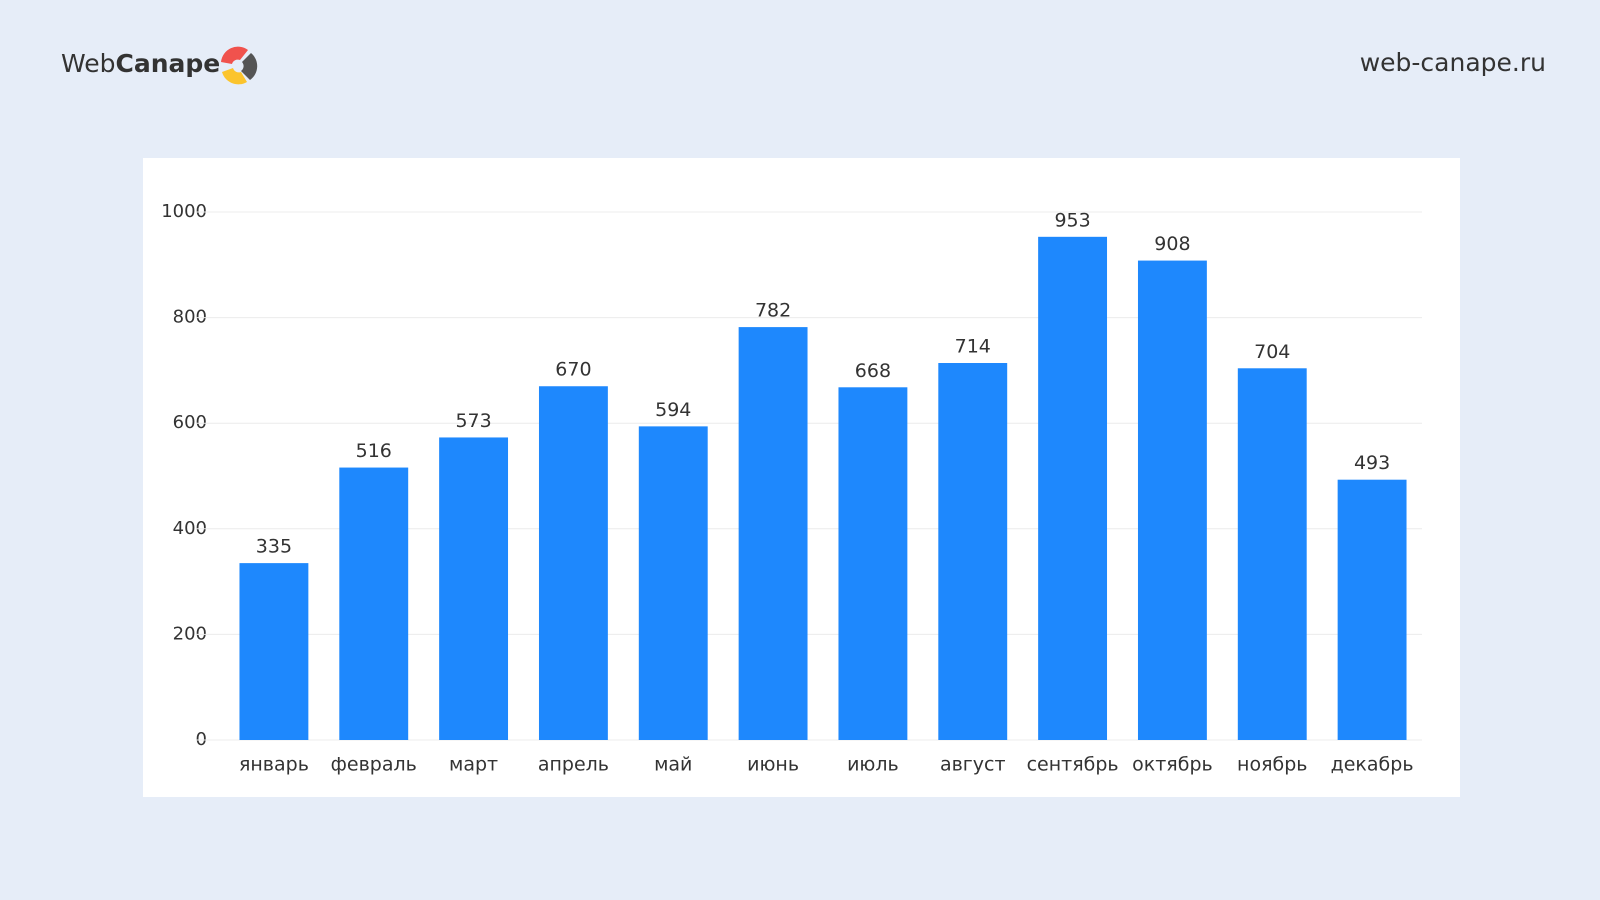 This screenshot has height=900, width=1600. What do you see at coordinates (873, 371) in the screenshot?
I see `value-label: 668` at bounding box center [873, 371].